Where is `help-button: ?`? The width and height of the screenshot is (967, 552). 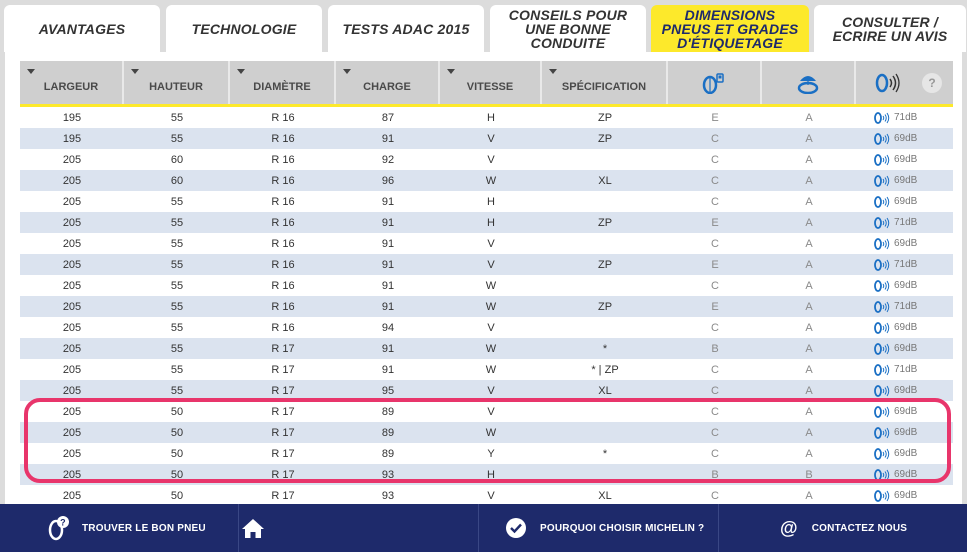
help-button: ? is located at coordinates (932, 83).